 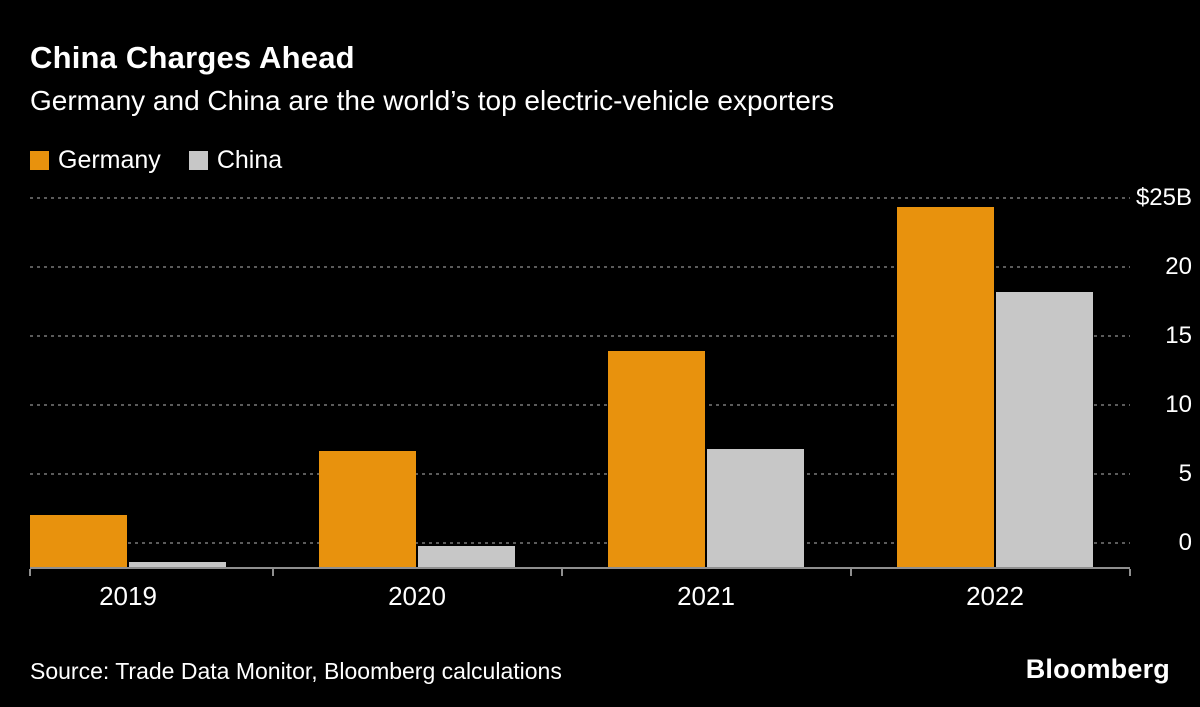 I want to click on bar-germany-2022, so click(x=945, y=387).